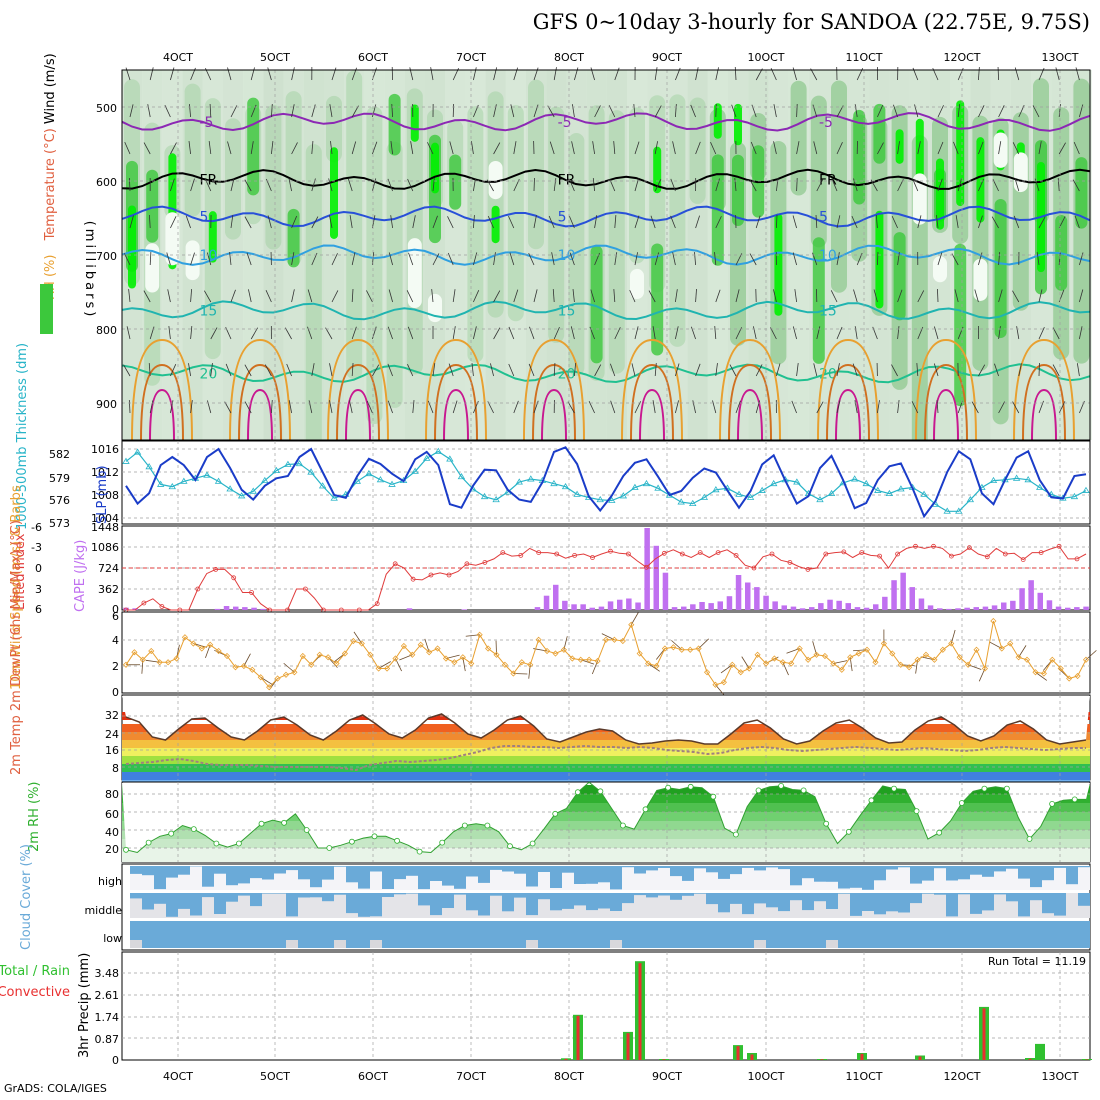 The height and width of the screenshot is (1100, 1100). Describe the element at coordinates (826, 123) in the screenshot. I see `contour-label: -5` at that location.